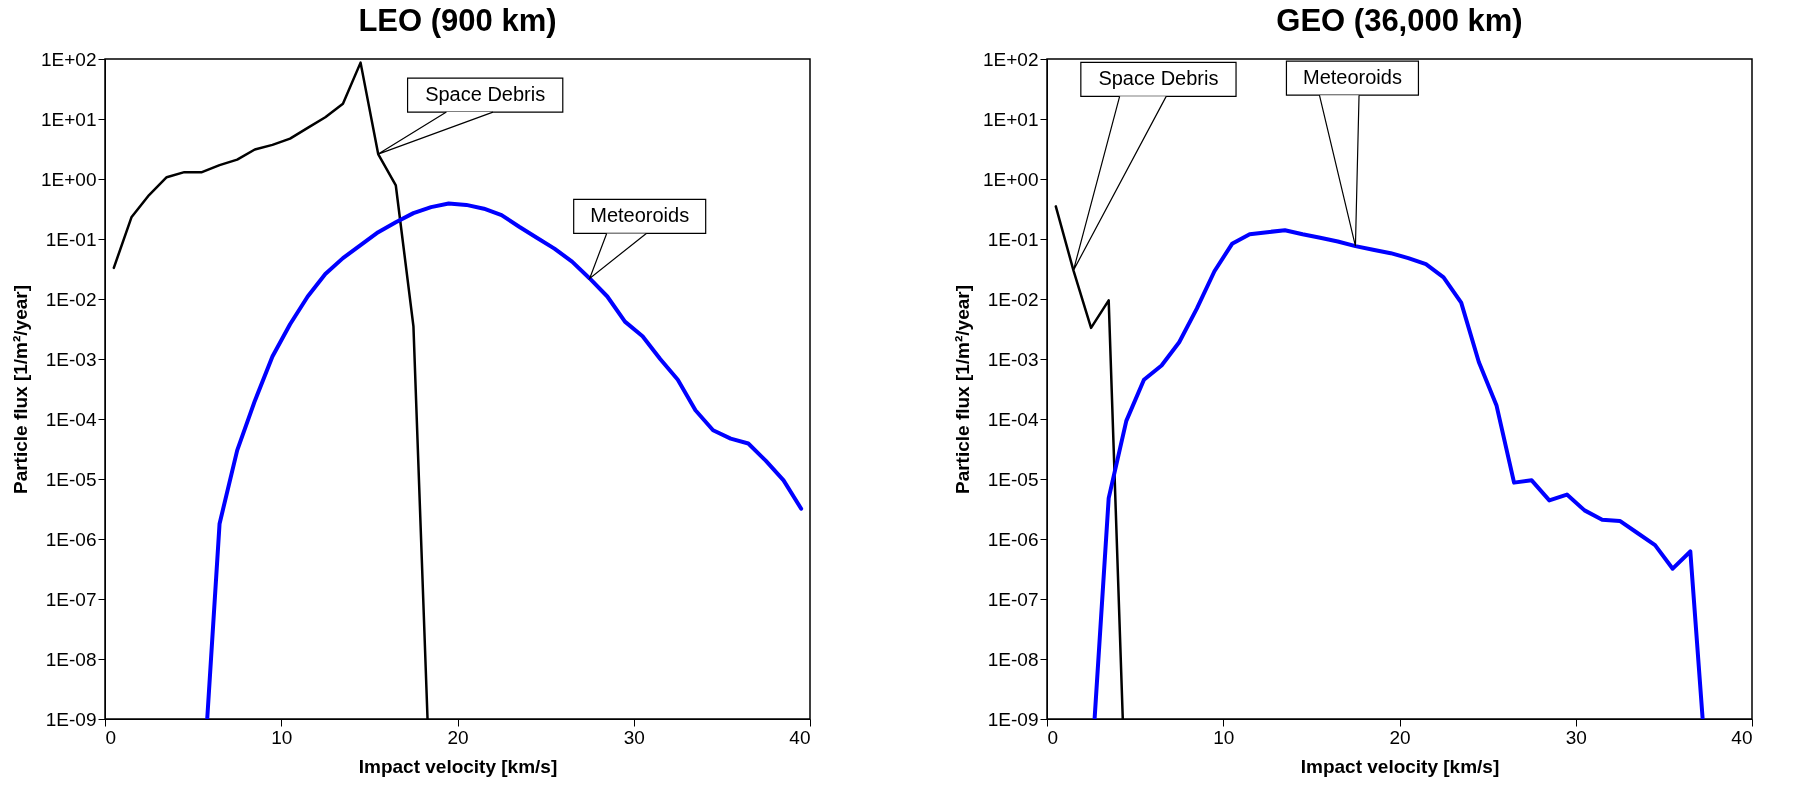  Describe the element at coordinates (1399, 20) in the screenshot. I see `chart-title: GEO (36,000 km)` at that location.